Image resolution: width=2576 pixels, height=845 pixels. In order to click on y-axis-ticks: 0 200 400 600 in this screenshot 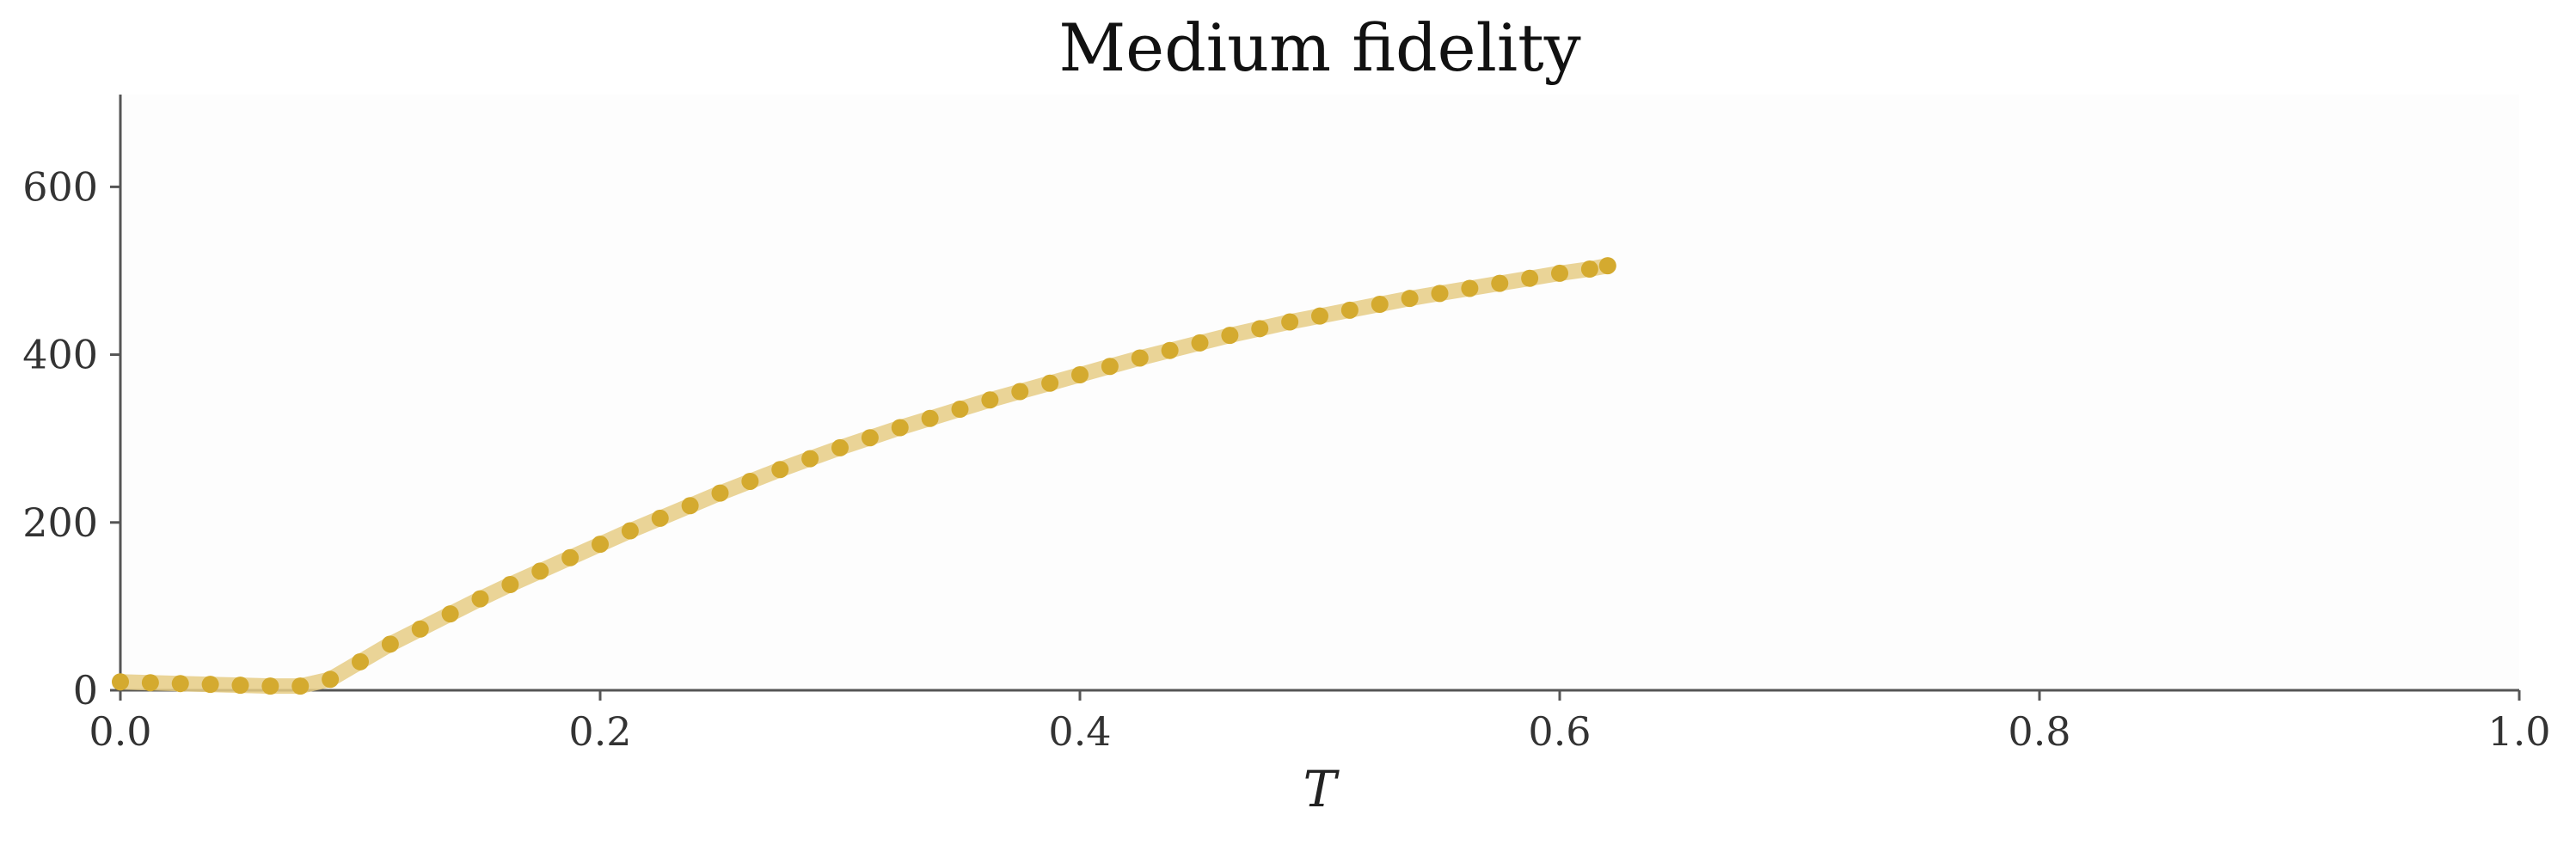, I will do `click(71, 438)`.